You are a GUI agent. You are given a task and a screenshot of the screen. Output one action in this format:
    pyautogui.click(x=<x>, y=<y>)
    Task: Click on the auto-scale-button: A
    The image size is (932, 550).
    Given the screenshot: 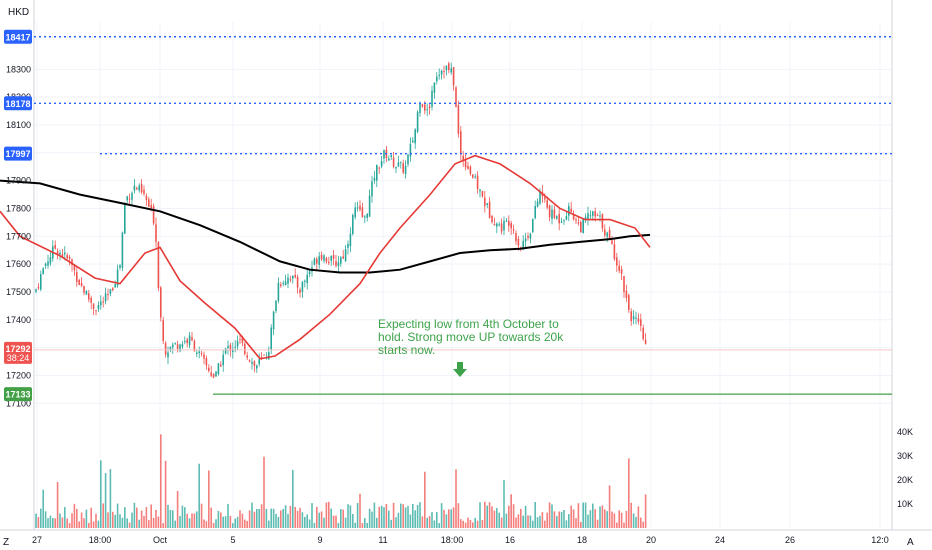 What is the action you would take?
    pyautogui.click(x=910, y=542)
    